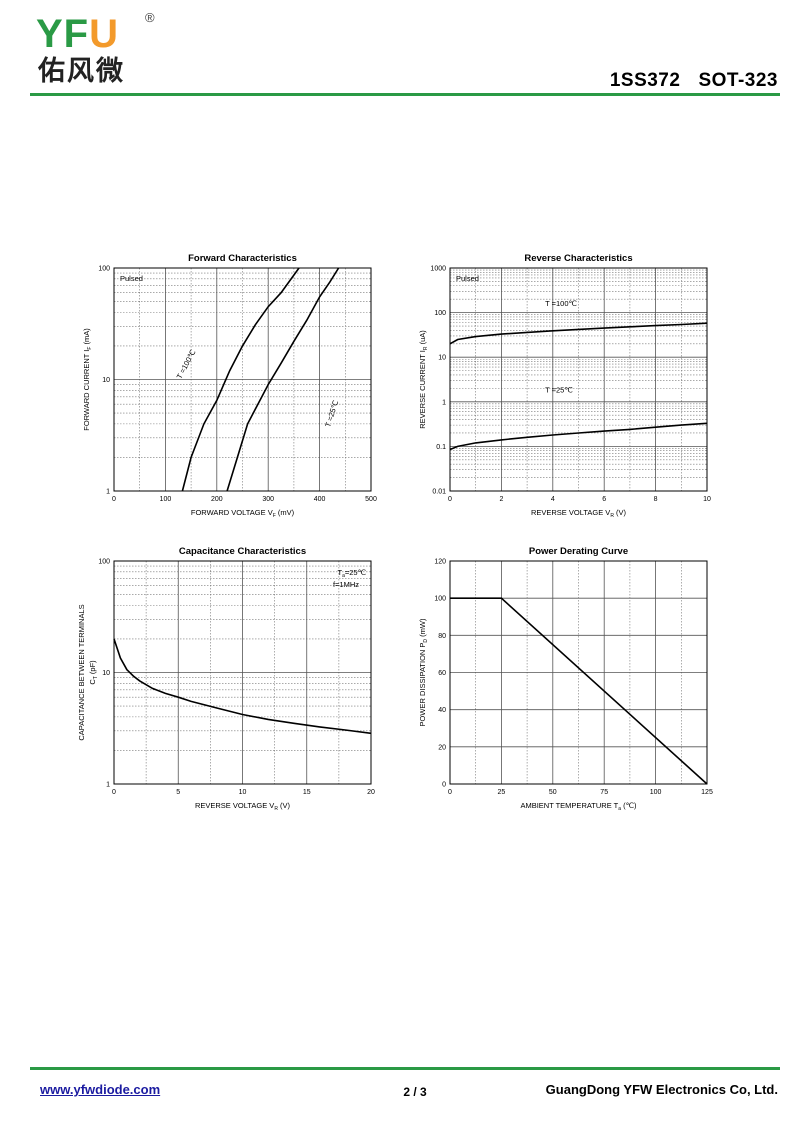 The width and height of the screenshot is (800, 1130). I want to click on x-tick-label: 400, so click(320, 499).